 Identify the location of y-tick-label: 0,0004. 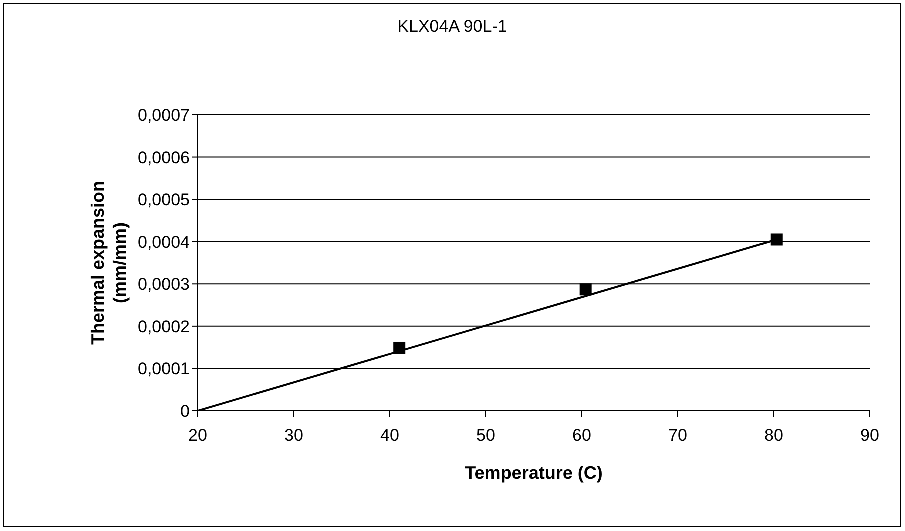
(164, 242).